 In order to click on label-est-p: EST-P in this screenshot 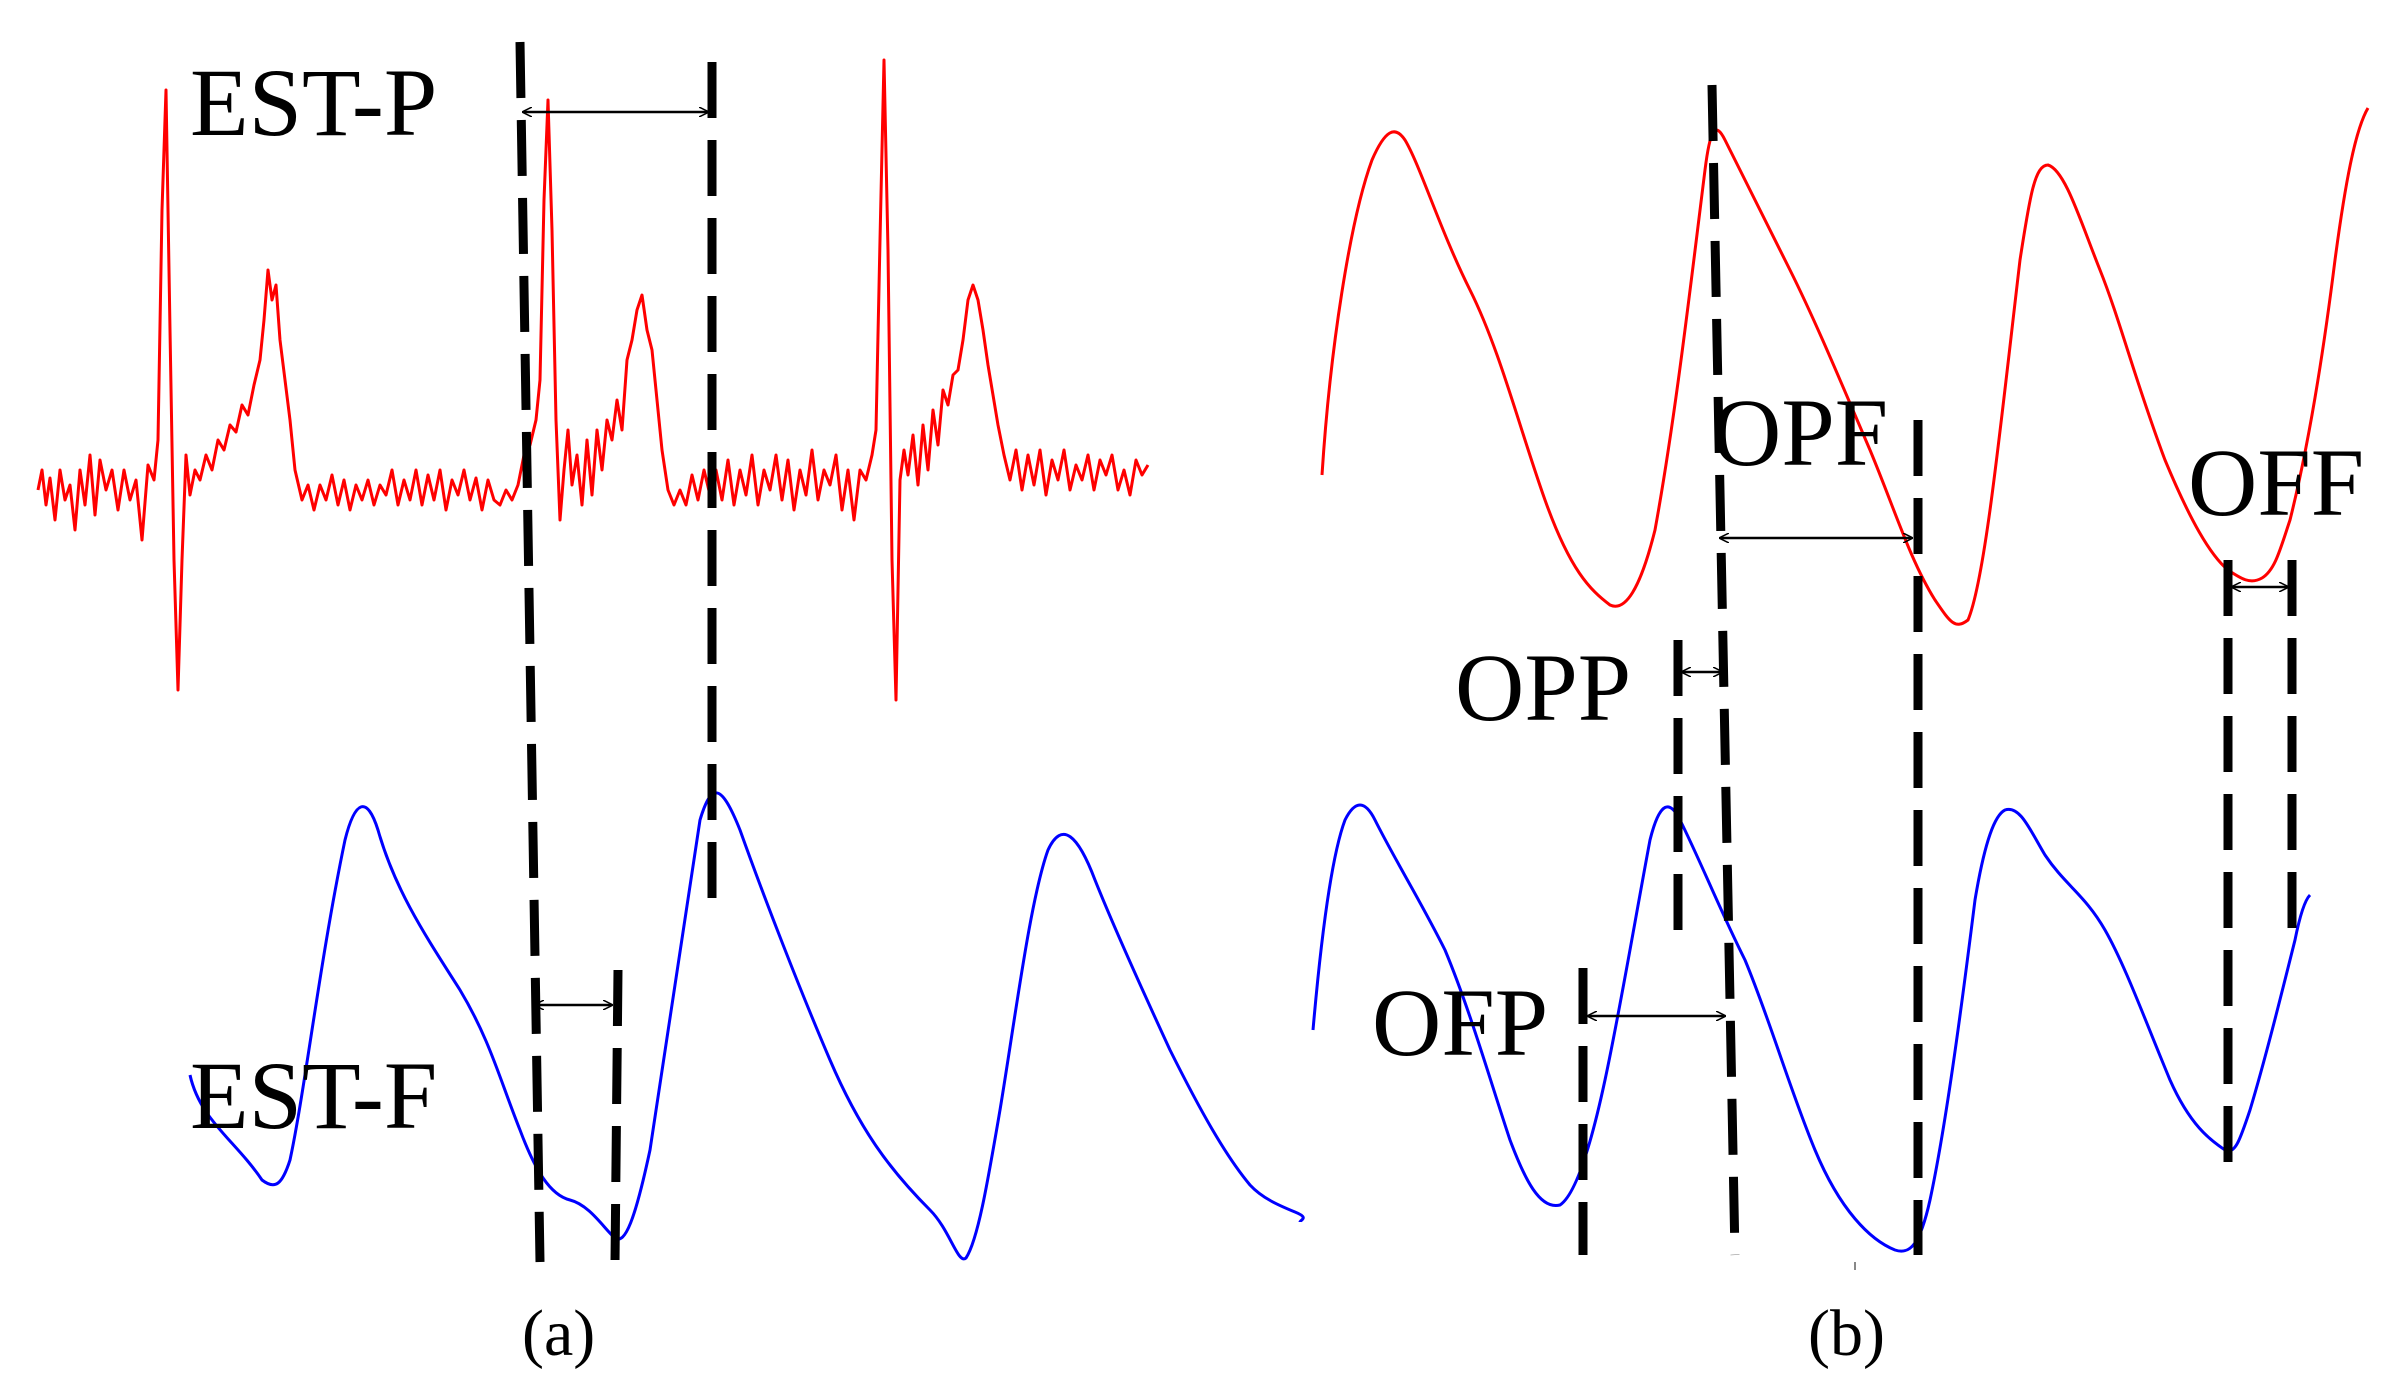, I will do `click(313, 102)`.